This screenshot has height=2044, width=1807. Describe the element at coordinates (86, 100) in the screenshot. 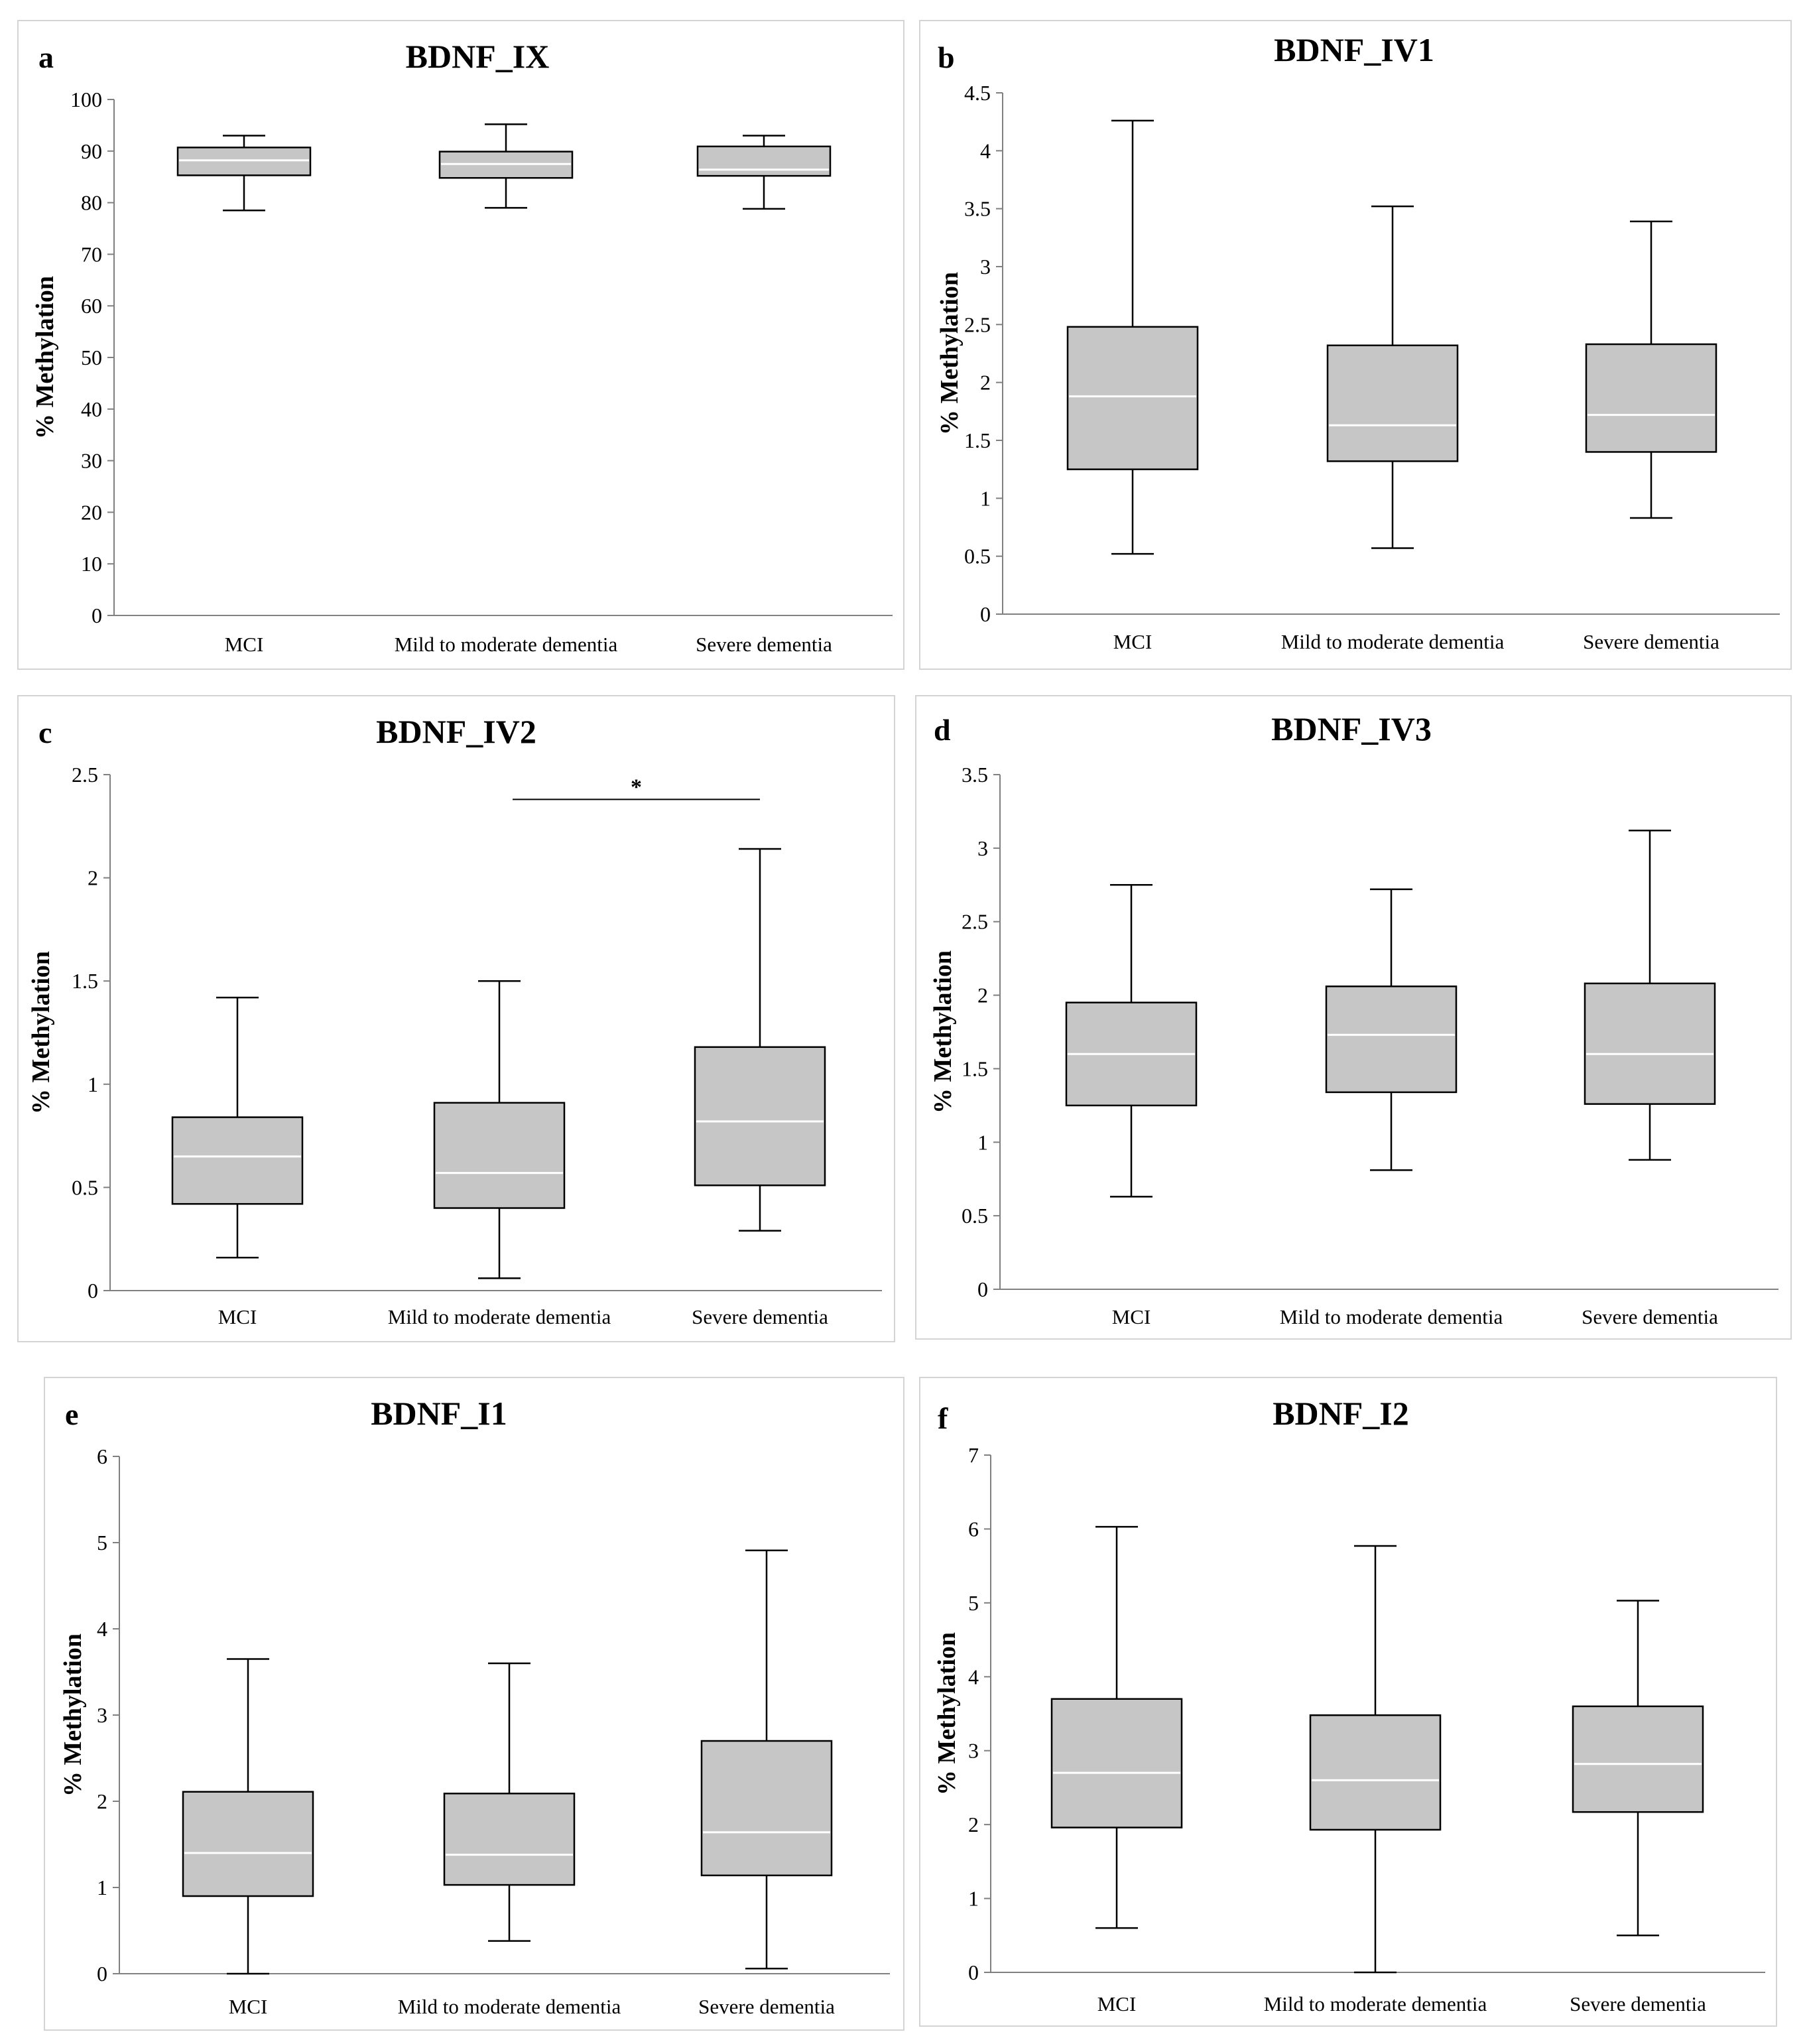

I see `y-tick-label: 100` at that location.